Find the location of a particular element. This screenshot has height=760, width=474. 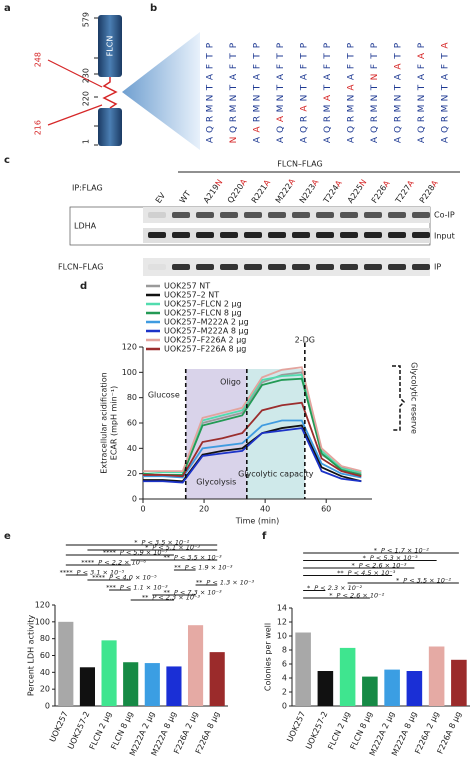

y-tick-label: 8 is located at coordinates (284, 650).